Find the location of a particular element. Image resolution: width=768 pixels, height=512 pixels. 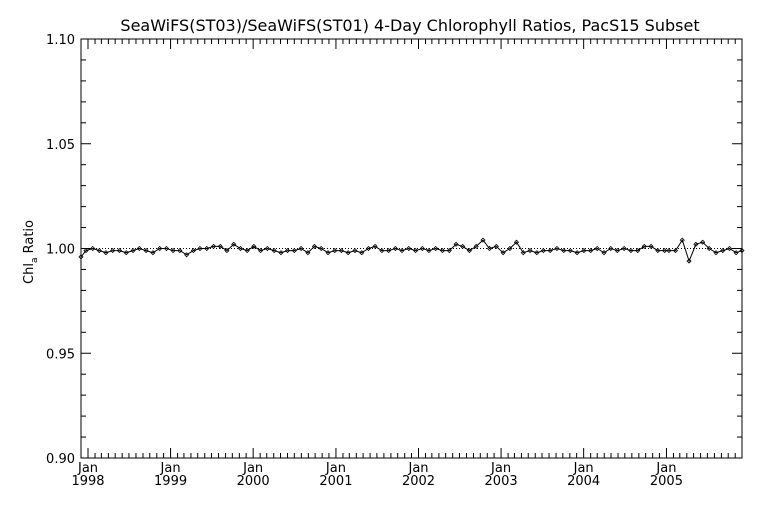

x-tick-year: 2004 is located at coordinates (583, 481).